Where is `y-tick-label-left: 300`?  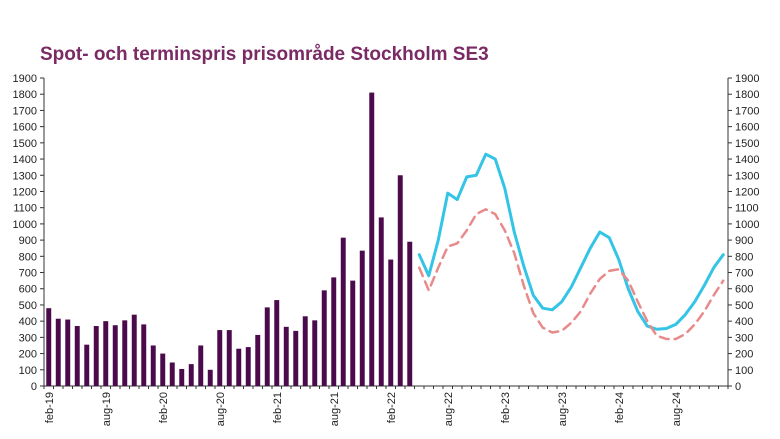
y-tick-label-left: 300 is located at coordinates (28, 338).